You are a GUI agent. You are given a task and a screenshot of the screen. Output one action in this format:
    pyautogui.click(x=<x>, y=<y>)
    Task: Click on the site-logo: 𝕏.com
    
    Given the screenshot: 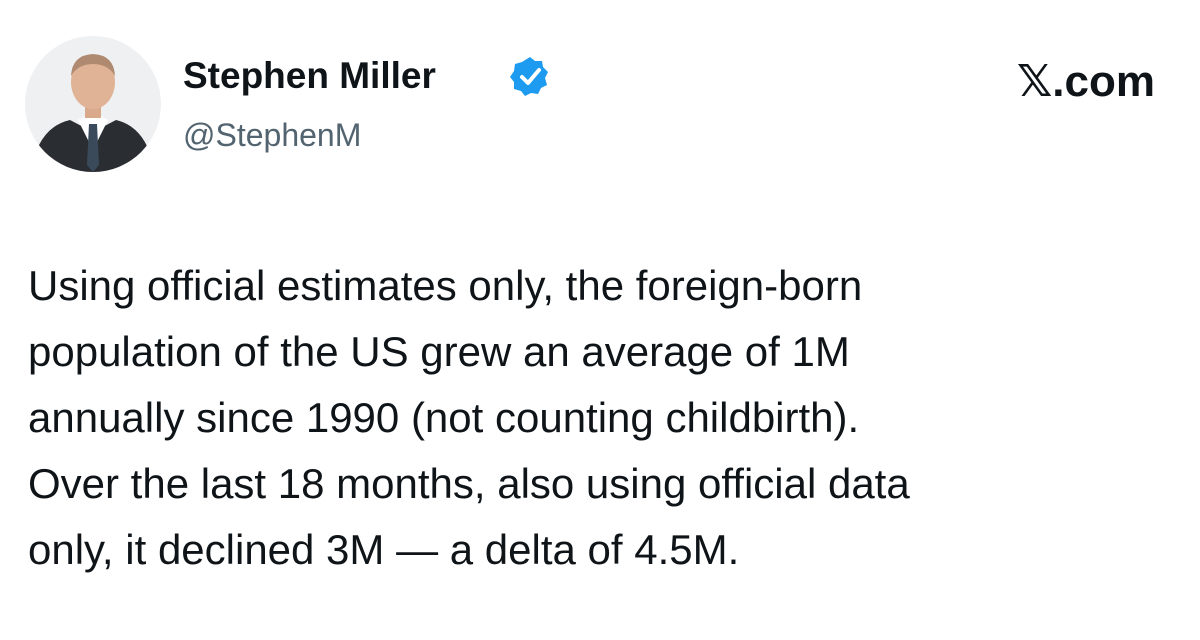 What is the action you would take?
    pyautogui.click(x=1086, y=81)
    